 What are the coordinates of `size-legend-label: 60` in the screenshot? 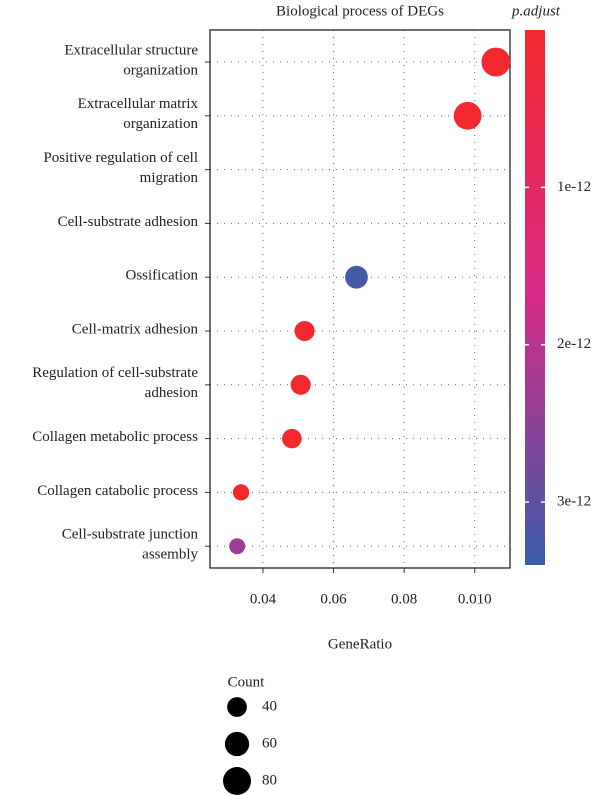 It's located at (269, 743).